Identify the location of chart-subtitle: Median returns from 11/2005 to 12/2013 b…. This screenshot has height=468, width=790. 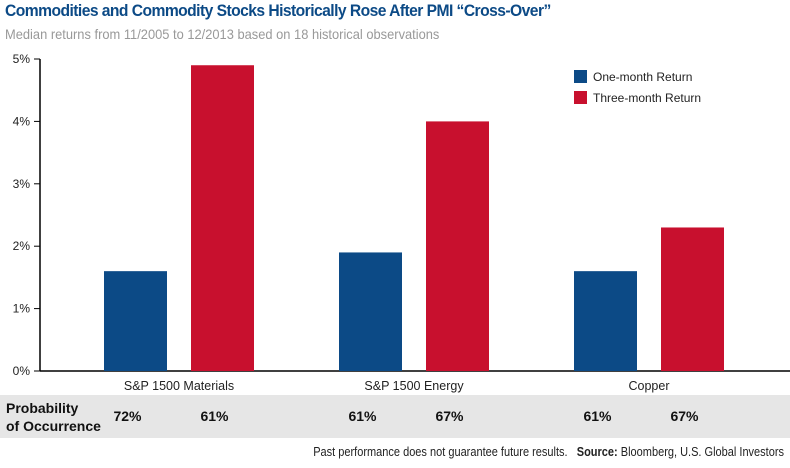
(222, 34).